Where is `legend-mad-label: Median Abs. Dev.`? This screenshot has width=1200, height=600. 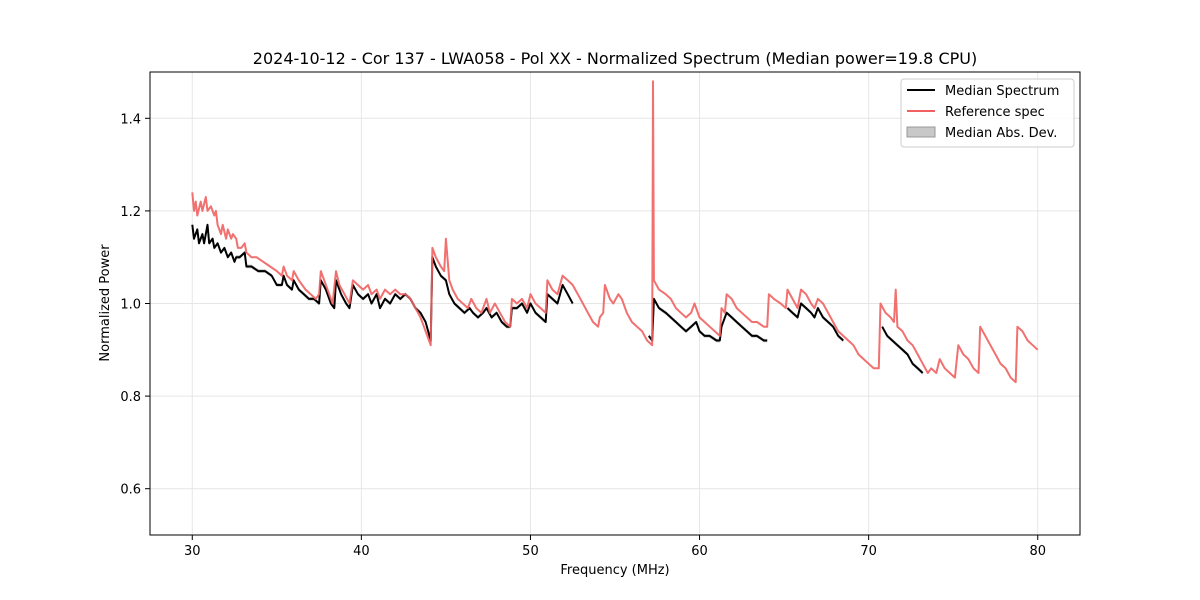 legend-mad-label: Median Abs. Dev. is located at coordinates (1001, 133).